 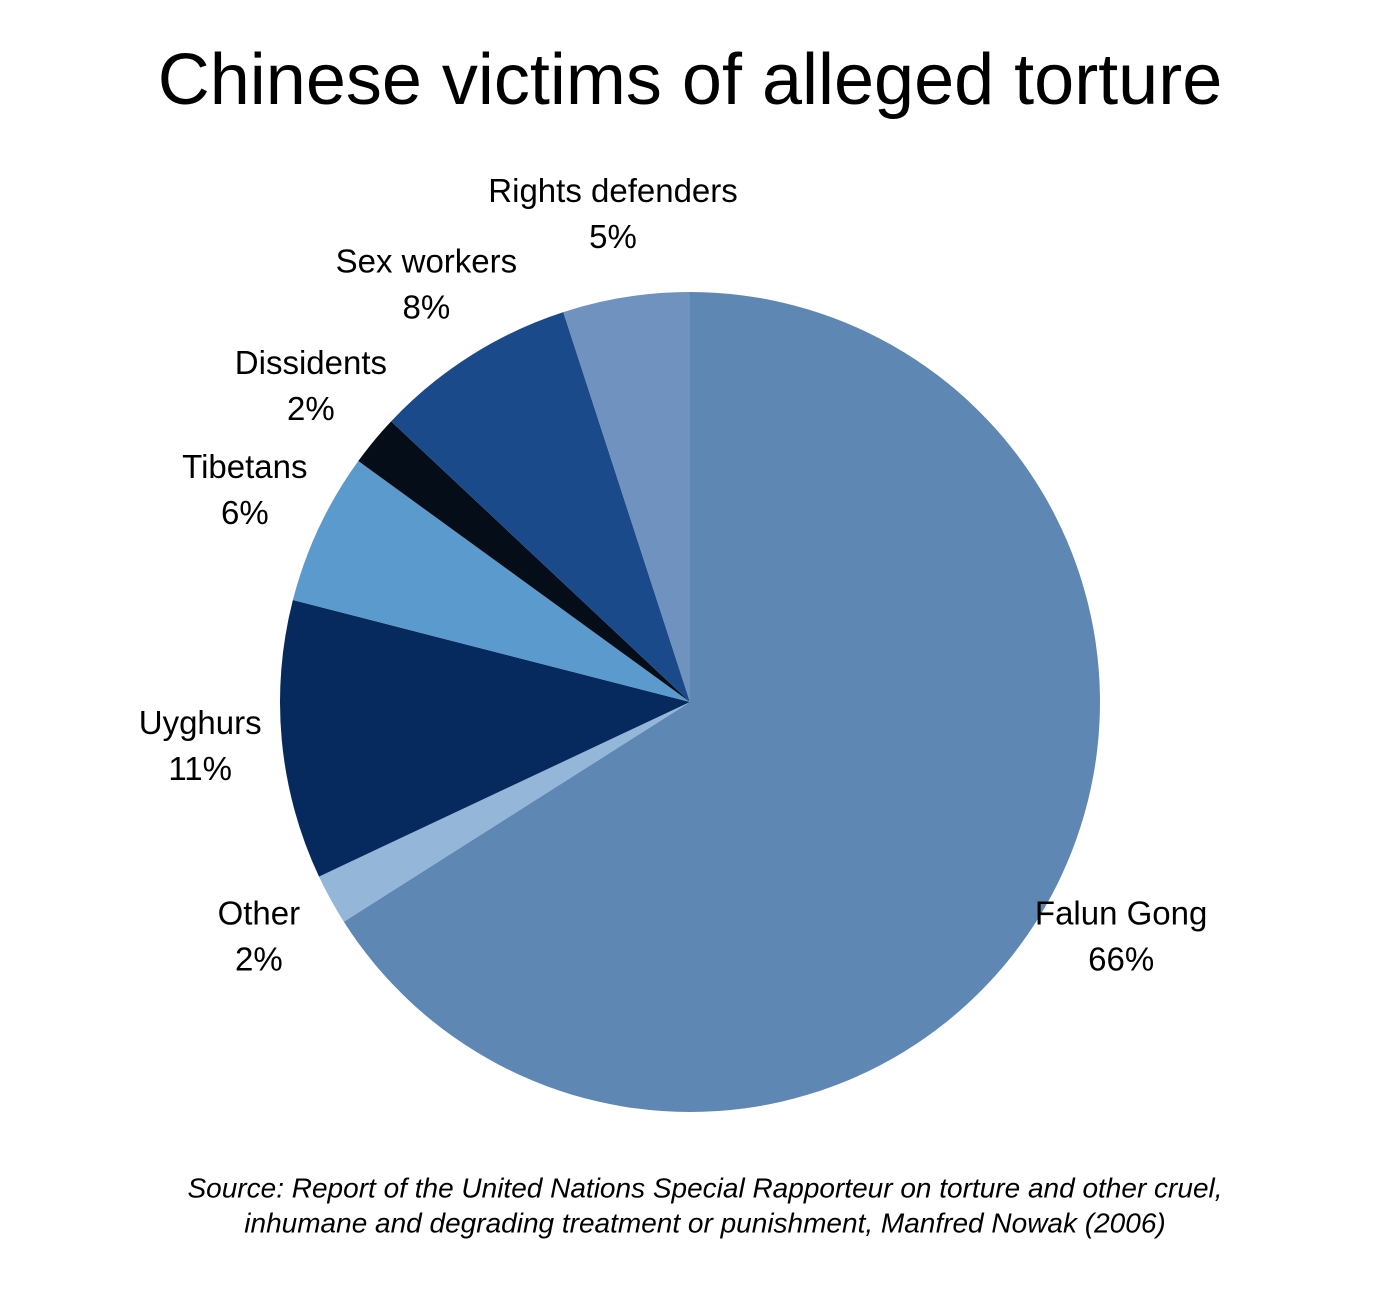 What do you see at coordinates (259, 913) in the screenshot?
I see `slice-label: Other` at bounding box center [259, 913].